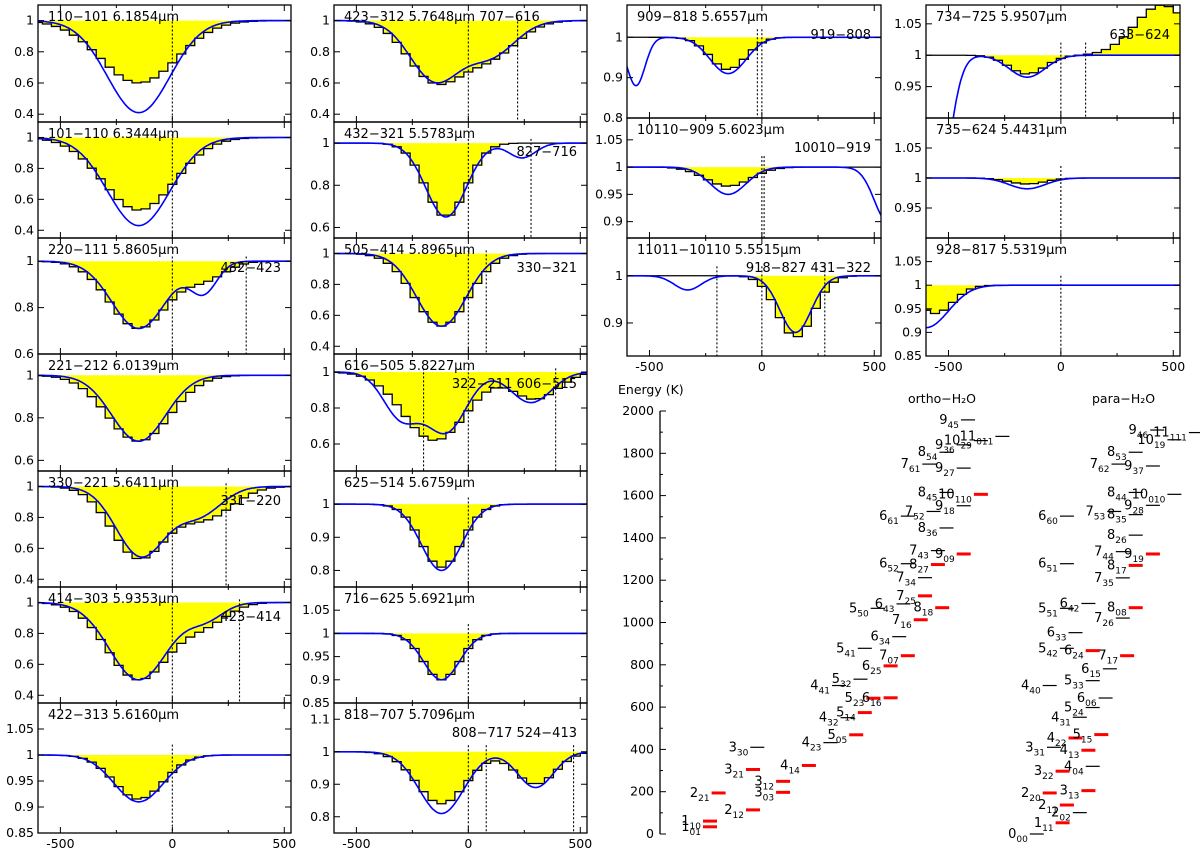 This screenshot has width=1200, height=851. I want to click on energy-level-label: 000, so click(1018, 836).